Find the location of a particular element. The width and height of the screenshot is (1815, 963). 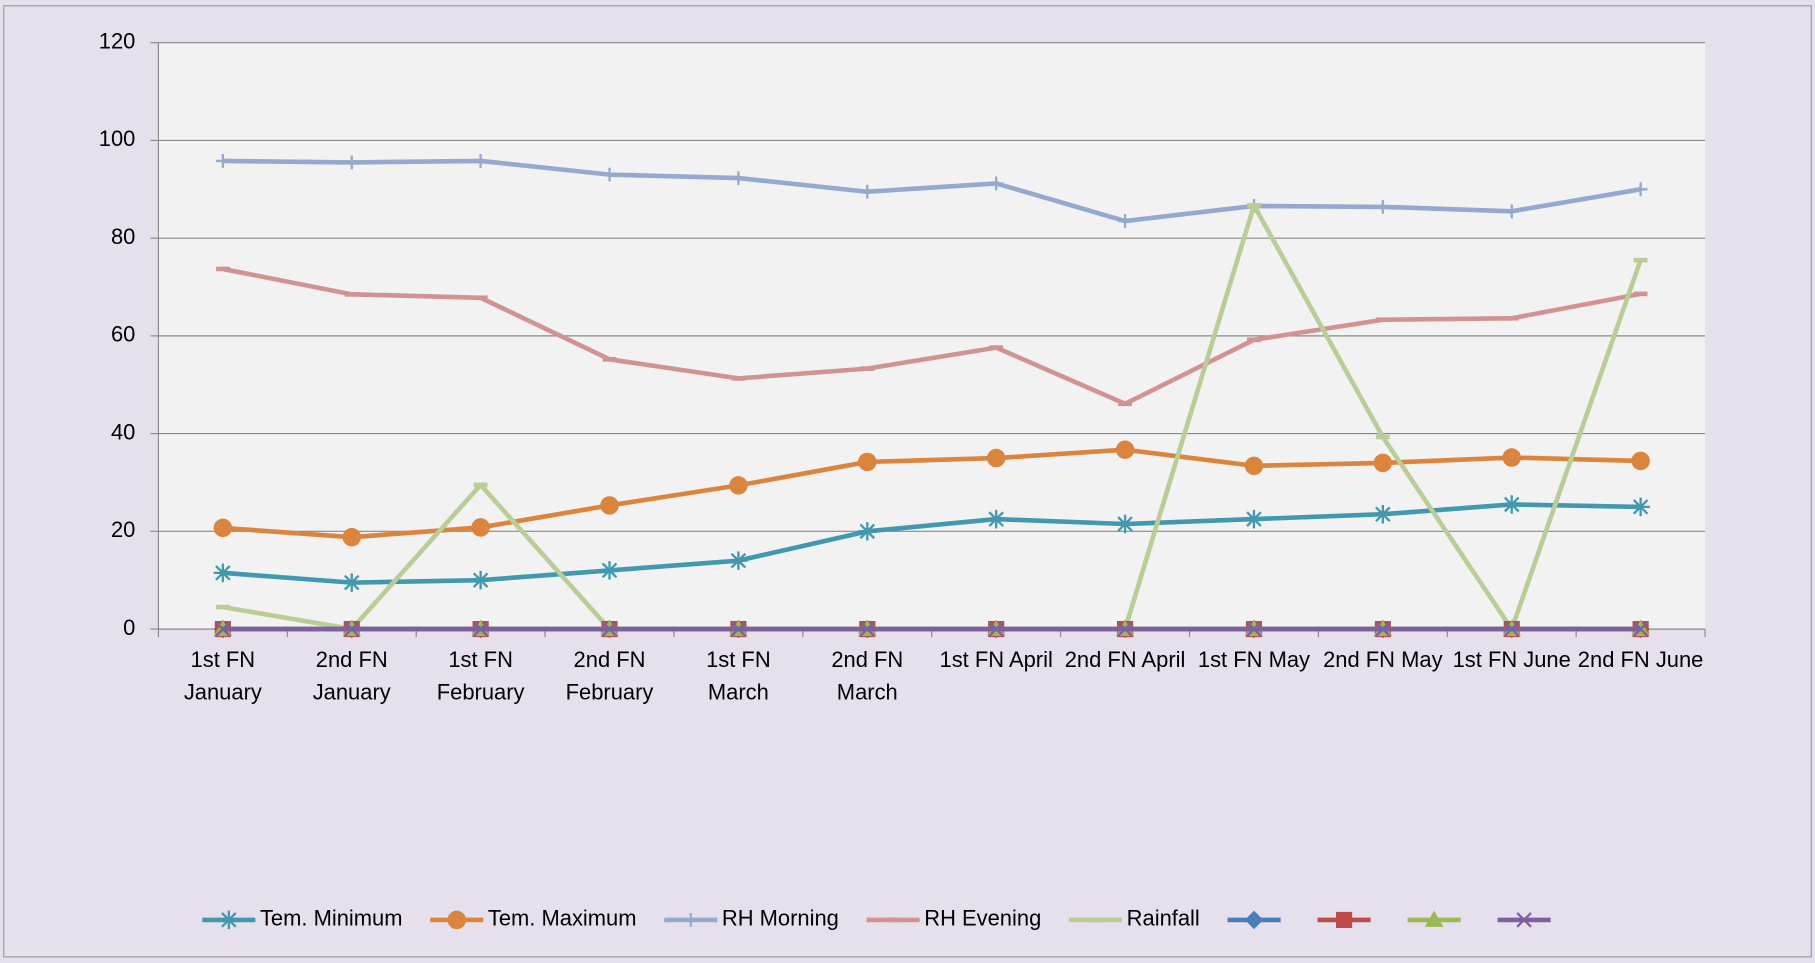

x-tick-label-box: 2nd FN June is located at coordinates (1640, 660).